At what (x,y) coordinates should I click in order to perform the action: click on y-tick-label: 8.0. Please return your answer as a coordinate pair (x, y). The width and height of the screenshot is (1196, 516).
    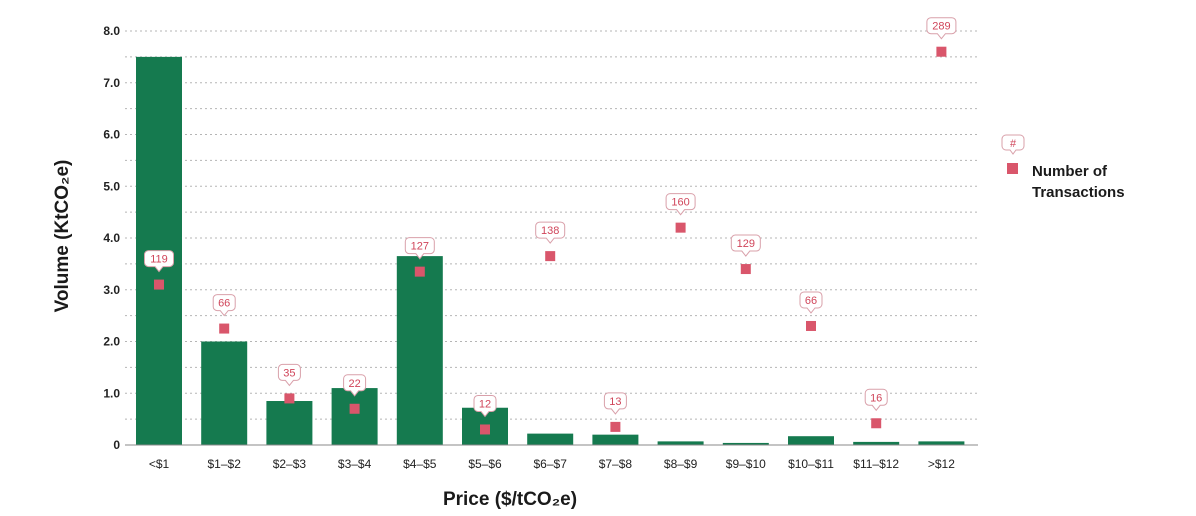
    Looking at the image, I should click on (111, 31).